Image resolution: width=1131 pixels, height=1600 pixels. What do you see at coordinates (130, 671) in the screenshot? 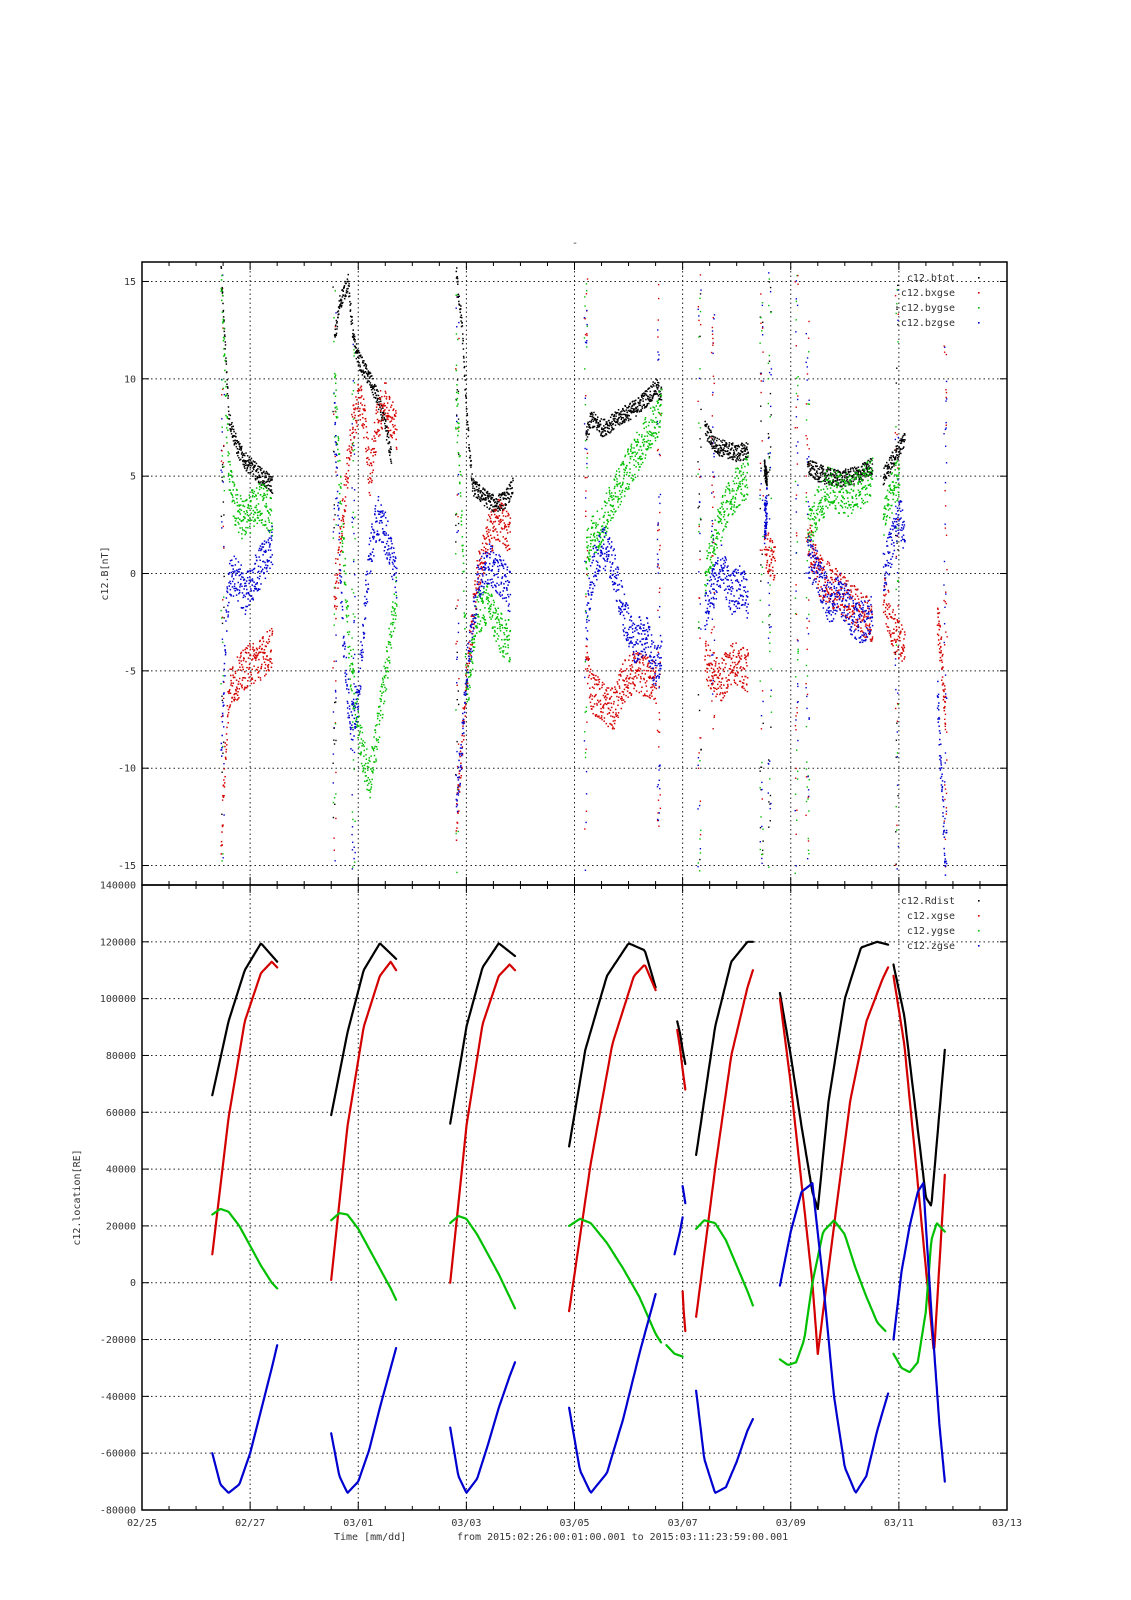
I see `btop-ytick-label: -5` at bounding box center [130, 671].